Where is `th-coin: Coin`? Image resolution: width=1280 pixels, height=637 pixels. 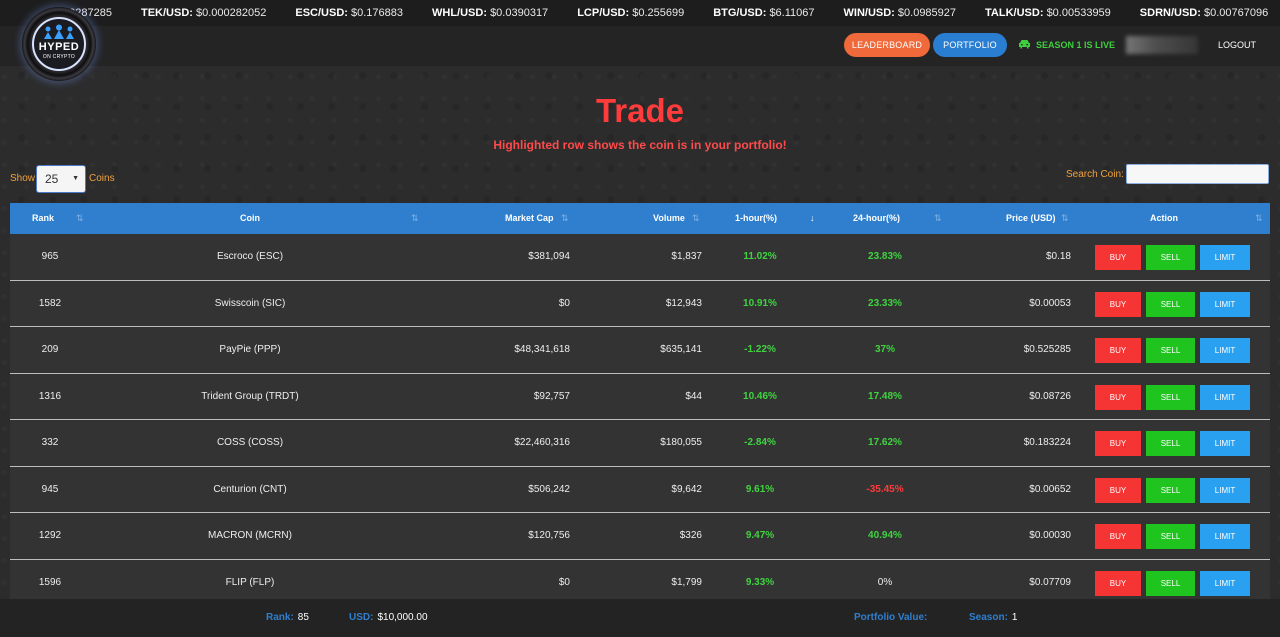
th-coin: Coin is located at coordinates (250, 218).